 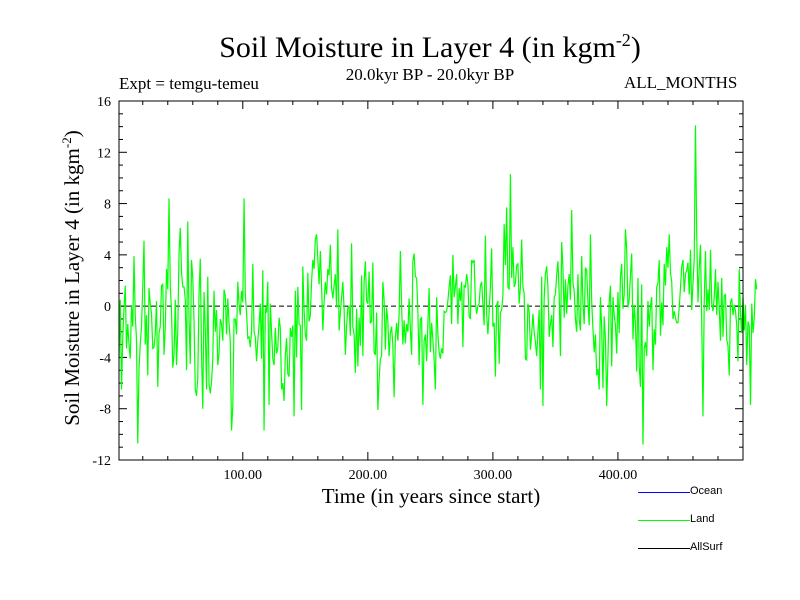 What do you see at coordinates (105, 410) in the screenshot?
I see `y-tick-label: -8` at bounding box center [105, 410].